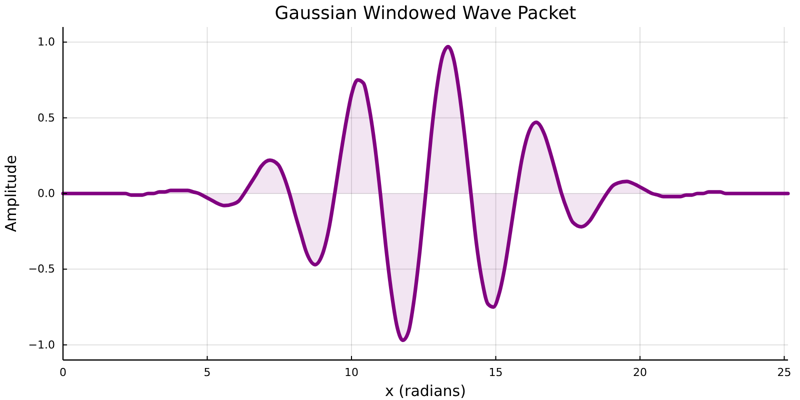 Image resolution: width=800 pixels, height=400 pixels. What do you see at coordinates (46, 42) in the screenshot?
I see `y-tick-label: 1.0` at bounding box center [46, 42].